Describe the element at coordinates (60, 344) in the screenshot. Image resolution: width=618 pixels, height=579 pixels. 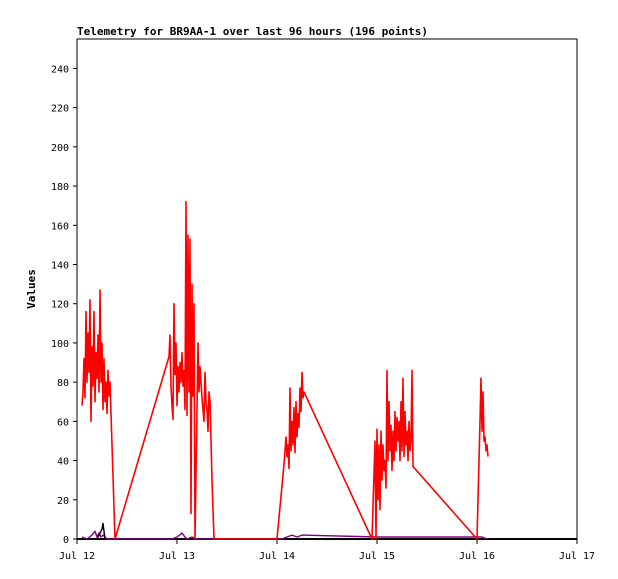
I see `y-tick-label: 100` at that location.